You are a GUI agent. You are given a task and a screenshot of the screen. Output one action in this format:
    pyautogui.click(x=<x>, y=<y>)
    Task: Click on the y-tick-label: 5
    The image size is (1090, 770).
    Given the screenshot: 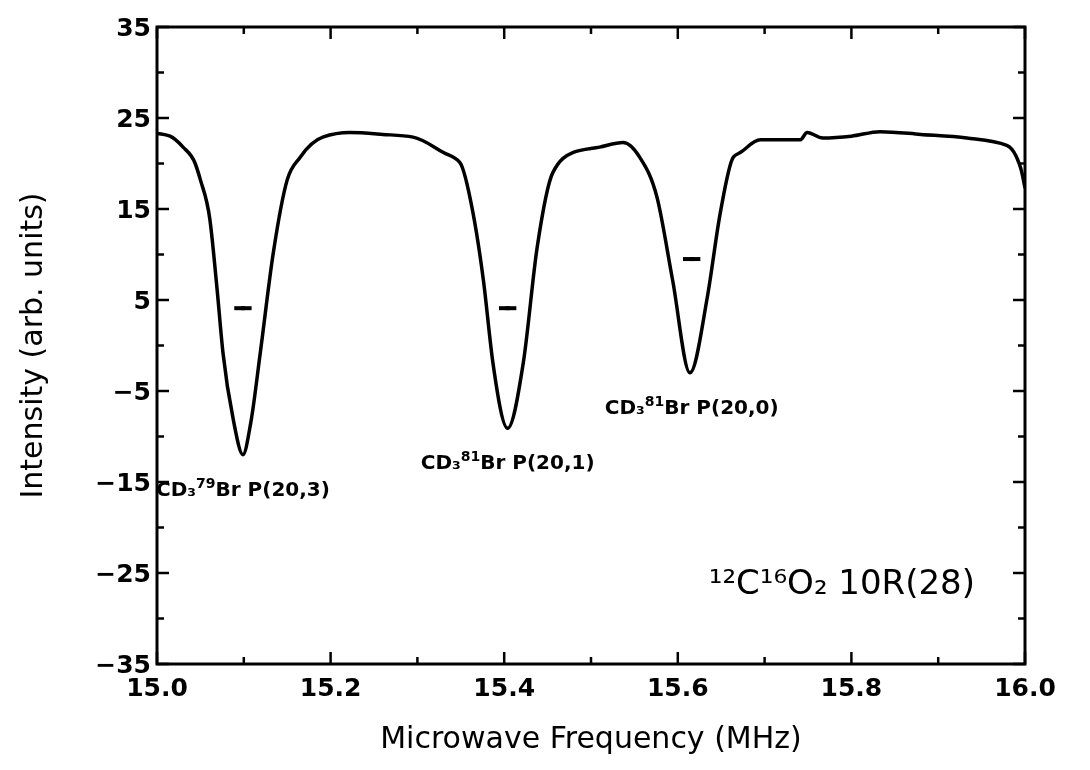 What is the action you would take?
    pyautogui.click(x=142, y=300)
    